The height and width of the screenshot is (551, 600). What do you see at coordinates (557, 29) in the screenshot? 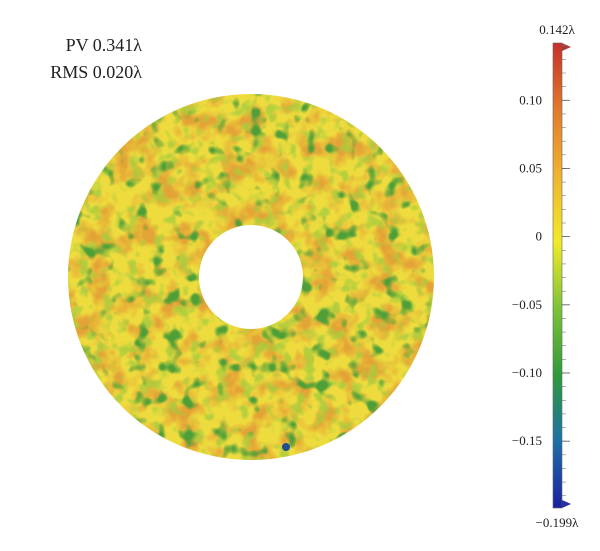
I see `colorbar-max-label: 0.142λ` at bounding box center [557, 29].